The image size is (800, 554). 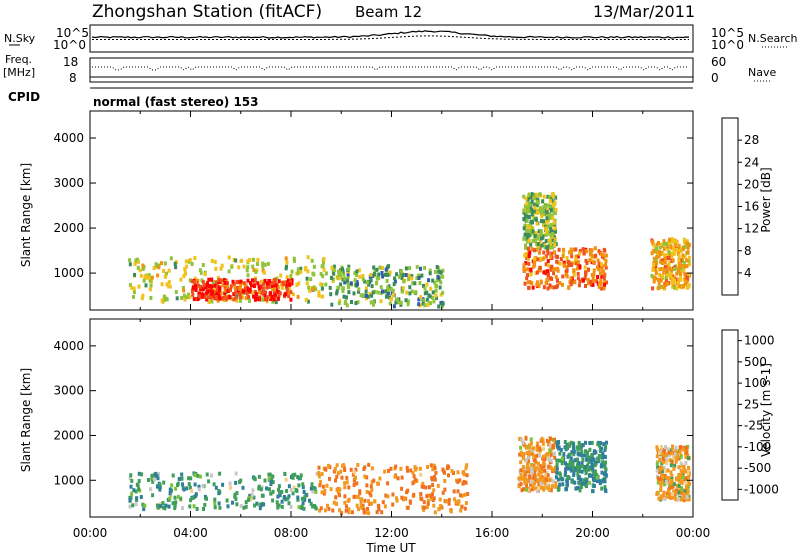 I want to click on sky-left-tick-top: 10^5, so click(x=72, y=33).